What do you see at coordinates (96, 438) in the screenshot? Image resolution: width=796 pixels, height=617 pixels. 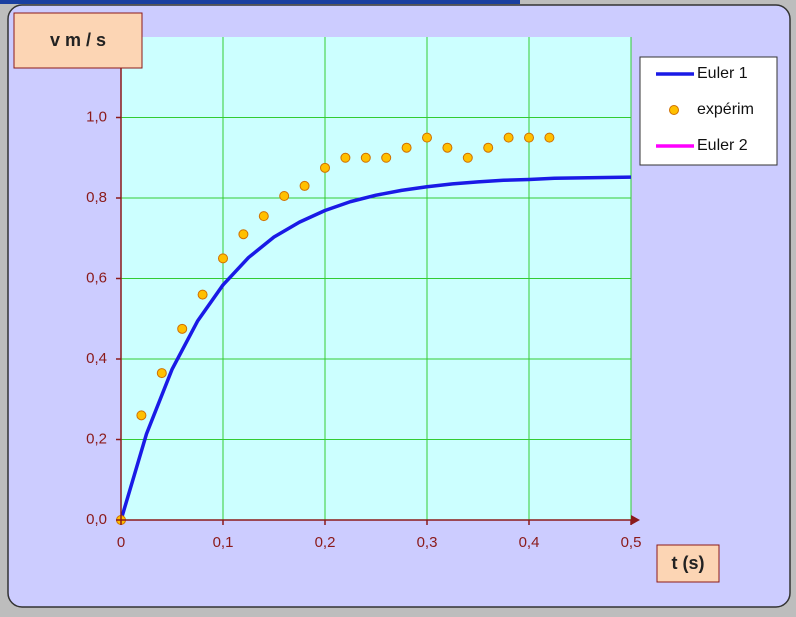 I see `y-tick-label: 0,2` at bounding box center [96, 438].